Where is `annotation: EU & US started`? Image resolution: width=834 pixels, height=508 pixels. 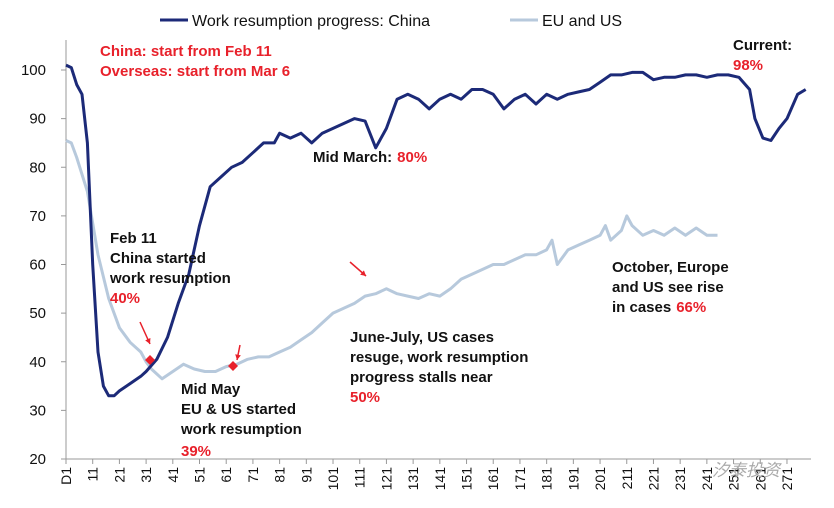 annotation: EU & US started is located at coordinates (238, 409).